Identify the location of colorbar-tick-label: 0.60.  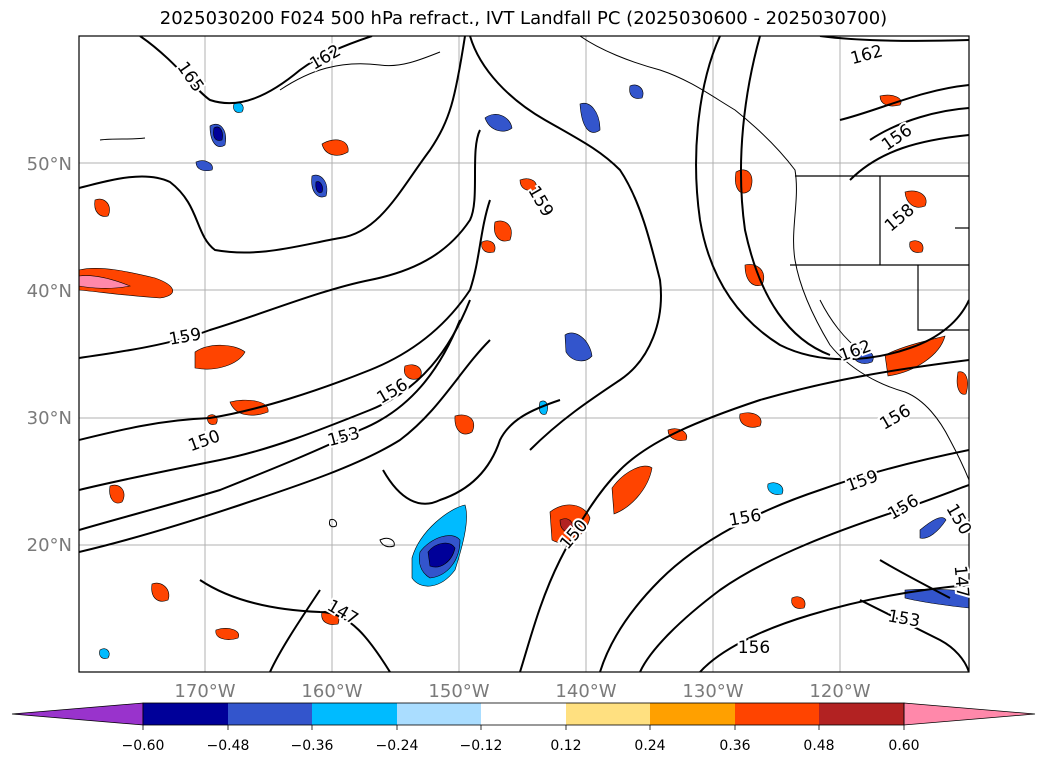
(903, 746).